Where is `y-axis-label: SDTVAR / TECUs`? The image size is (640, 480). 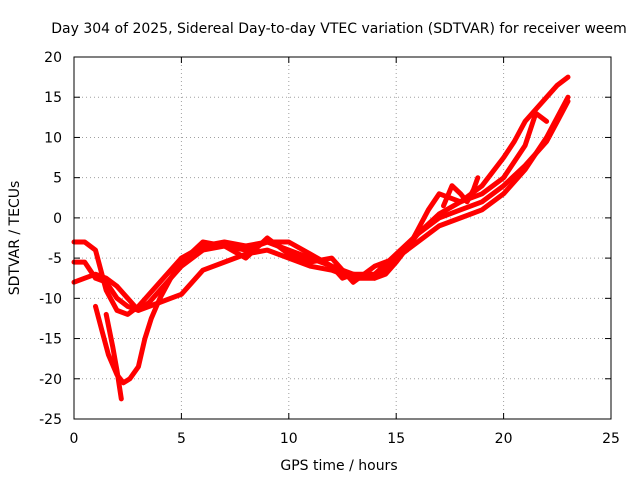 y-axis-label: SDTVAR / TECUs is located at coordinates (15, 238).